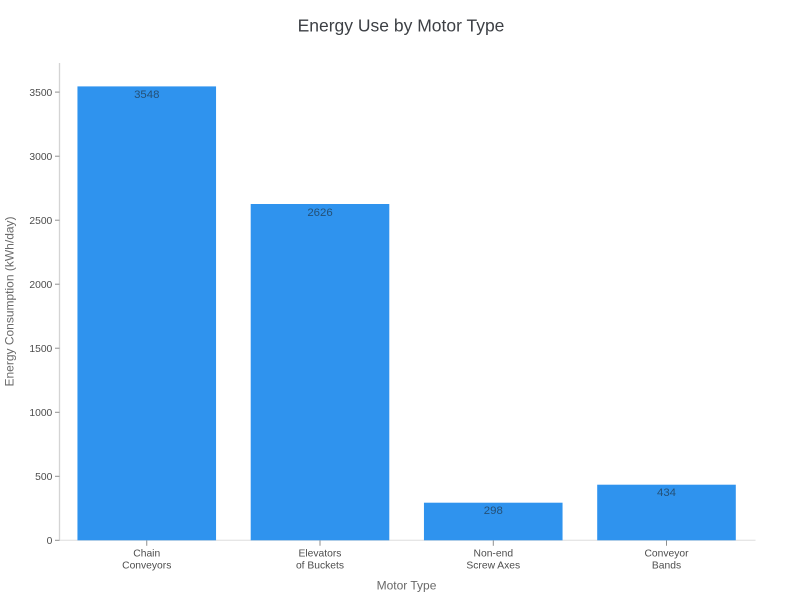  Describe the element at coordinates (666, 554) in the screenshot. I see `svg-text: Conveyor` at that location.